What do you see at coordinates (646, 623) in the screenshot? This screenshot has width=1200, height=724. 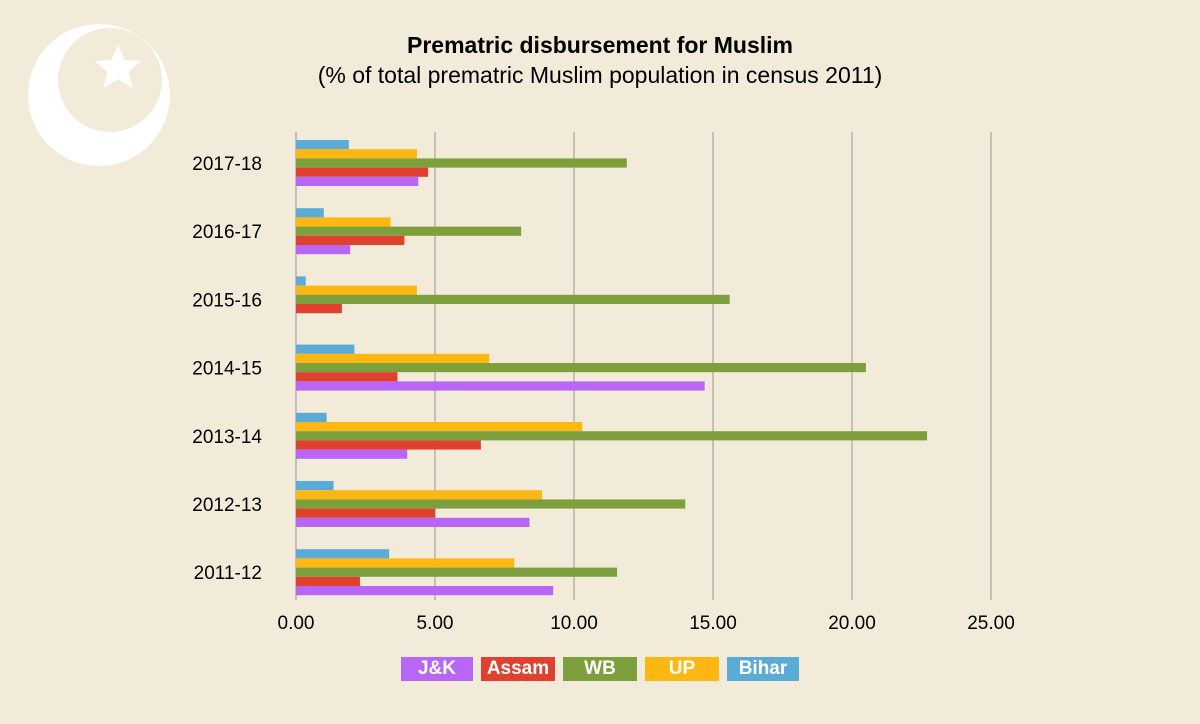 I see `x-axis-labels: 0.00 5.00 10.00 15.00 20.00 25.00` at bounding box center [646, 623].